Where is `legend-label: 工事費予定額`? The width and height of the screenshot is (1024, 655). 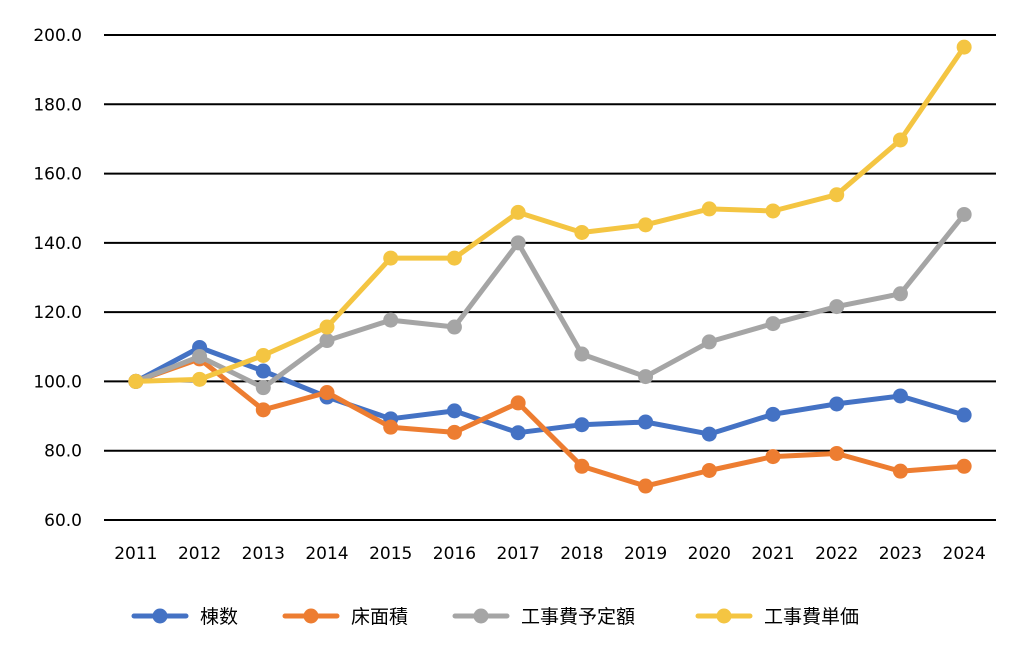 legend-label: 工事費予定額 is located at coordinates (578, 617).